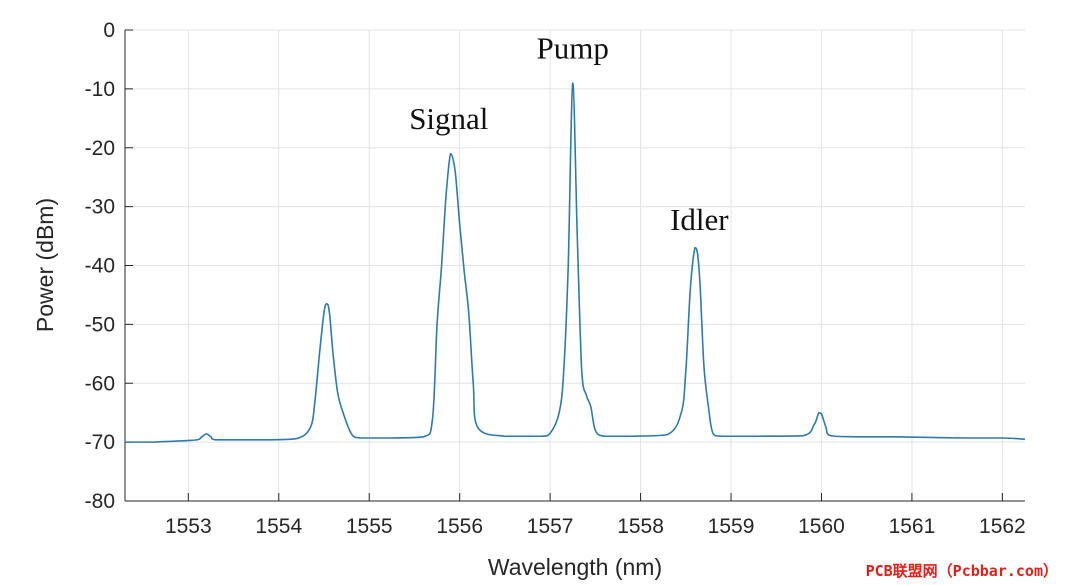  What do you see at coordinates (1002, 526) in the screenshot?
I see `x-tick-label: 1562` at bounding box center [1002, 526].